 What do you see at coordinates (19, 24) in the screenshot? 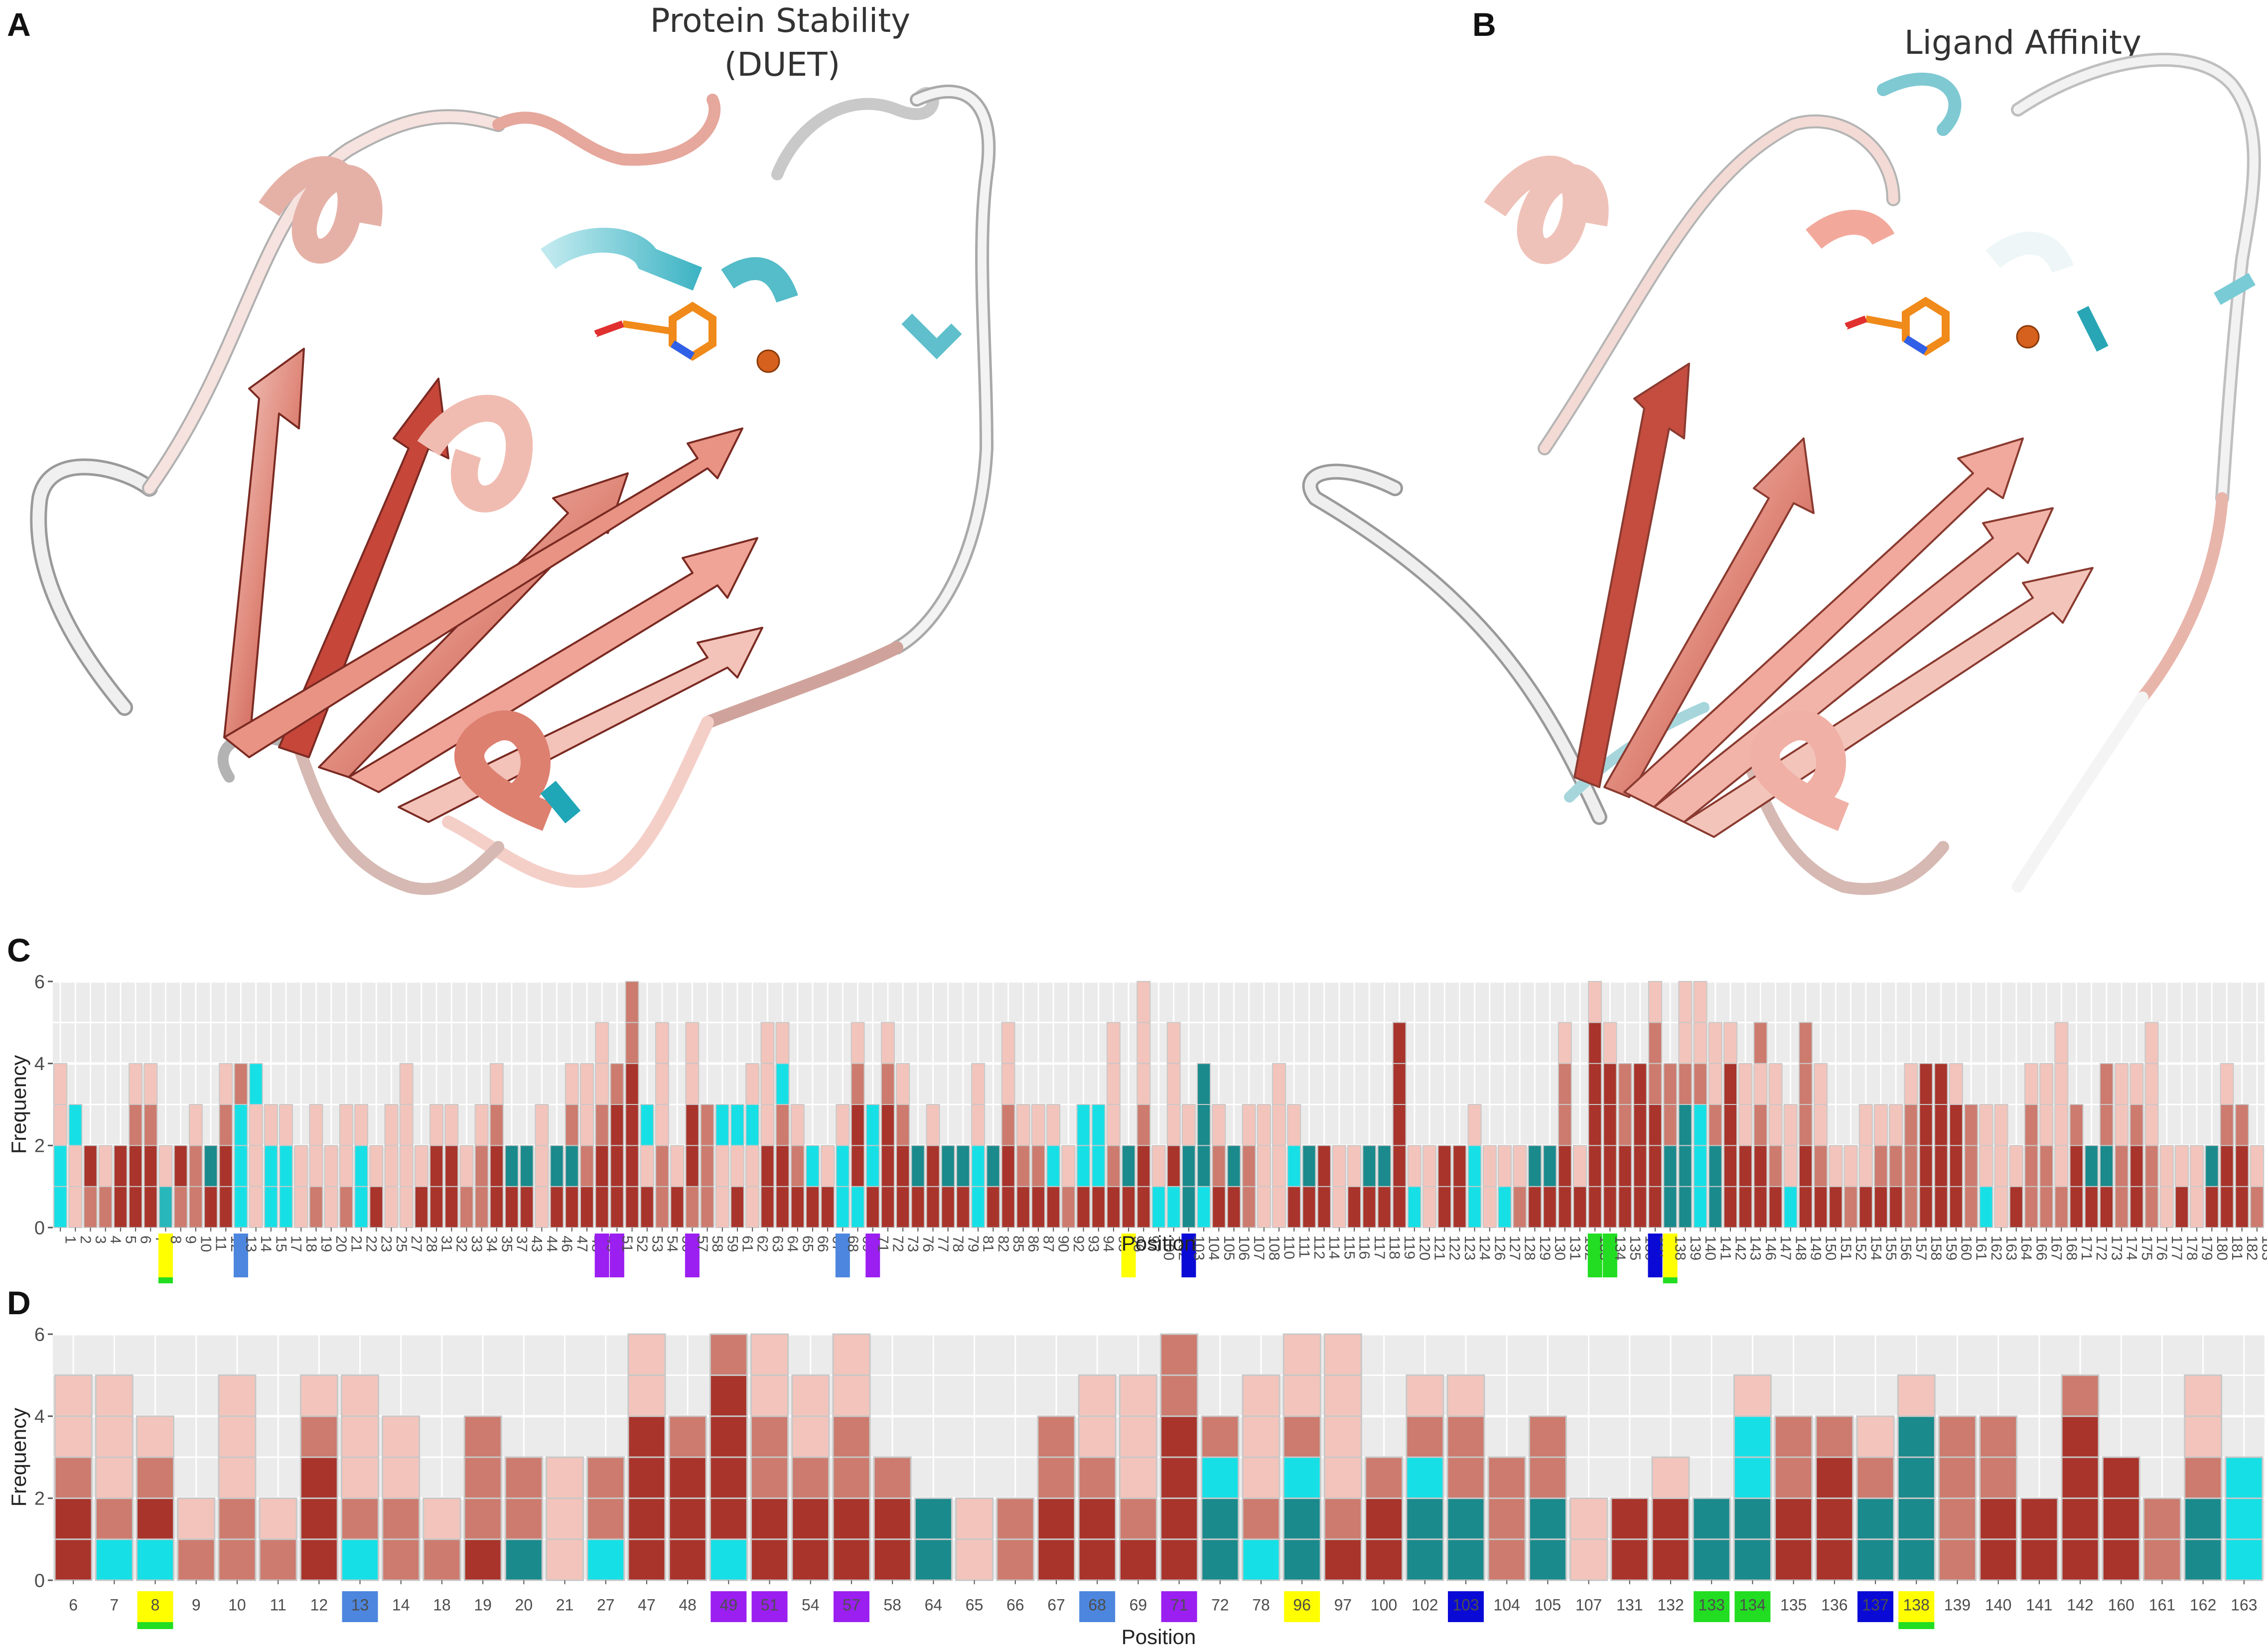
I see `panel-label-a: A` at bounding box center [19, 24].